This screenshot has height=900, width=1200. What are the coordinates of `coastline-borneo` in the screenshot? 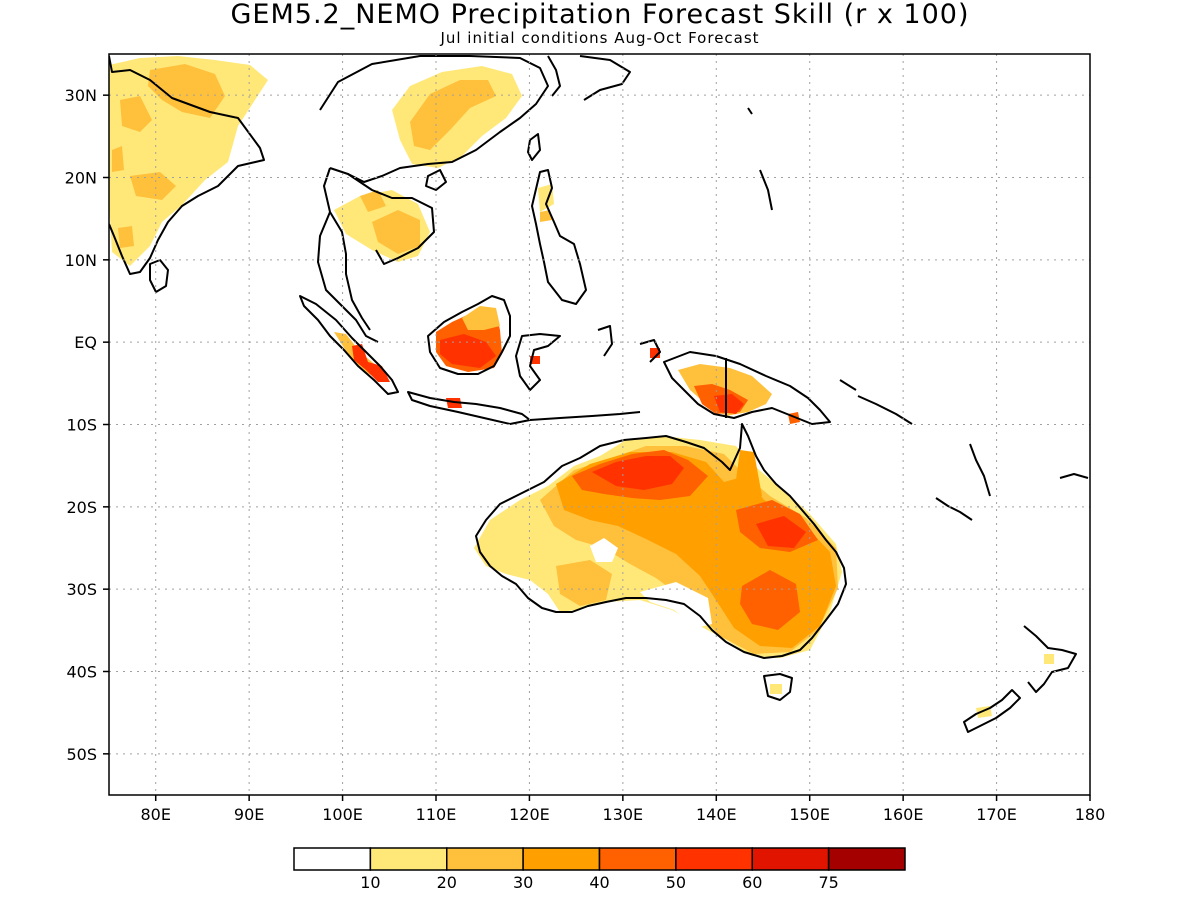 It's located at (469, 335).